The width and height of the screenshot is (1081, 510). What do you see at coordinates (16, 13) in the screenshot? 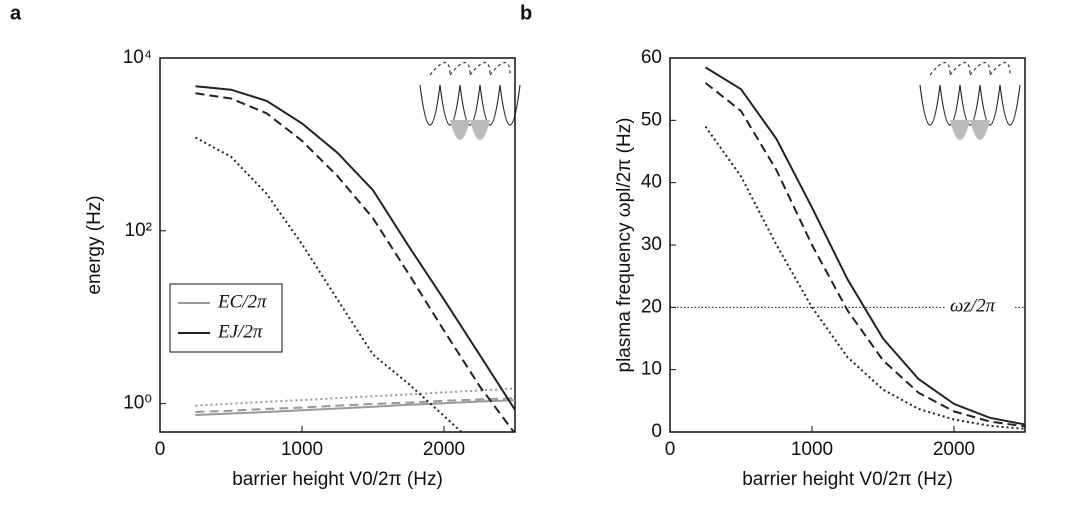
I see `panel-label: a` at bounding box center [16, 13].